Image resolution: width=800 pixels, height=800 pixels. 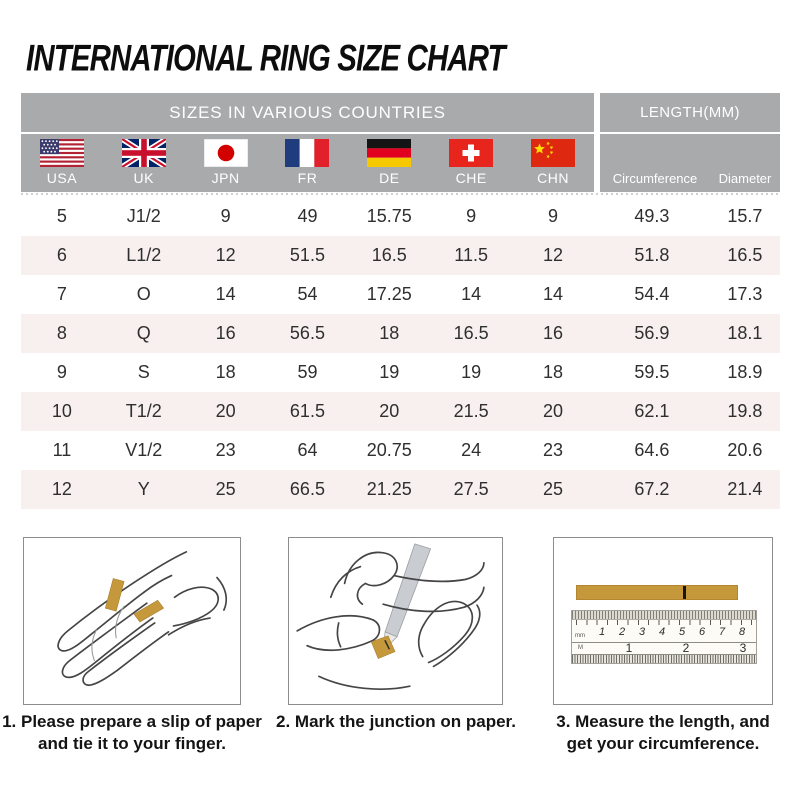 What do you see at coordinates (389, 163) in the screenshot?
I see `flag-cell-de: DE` at bounding box center [389, 163].